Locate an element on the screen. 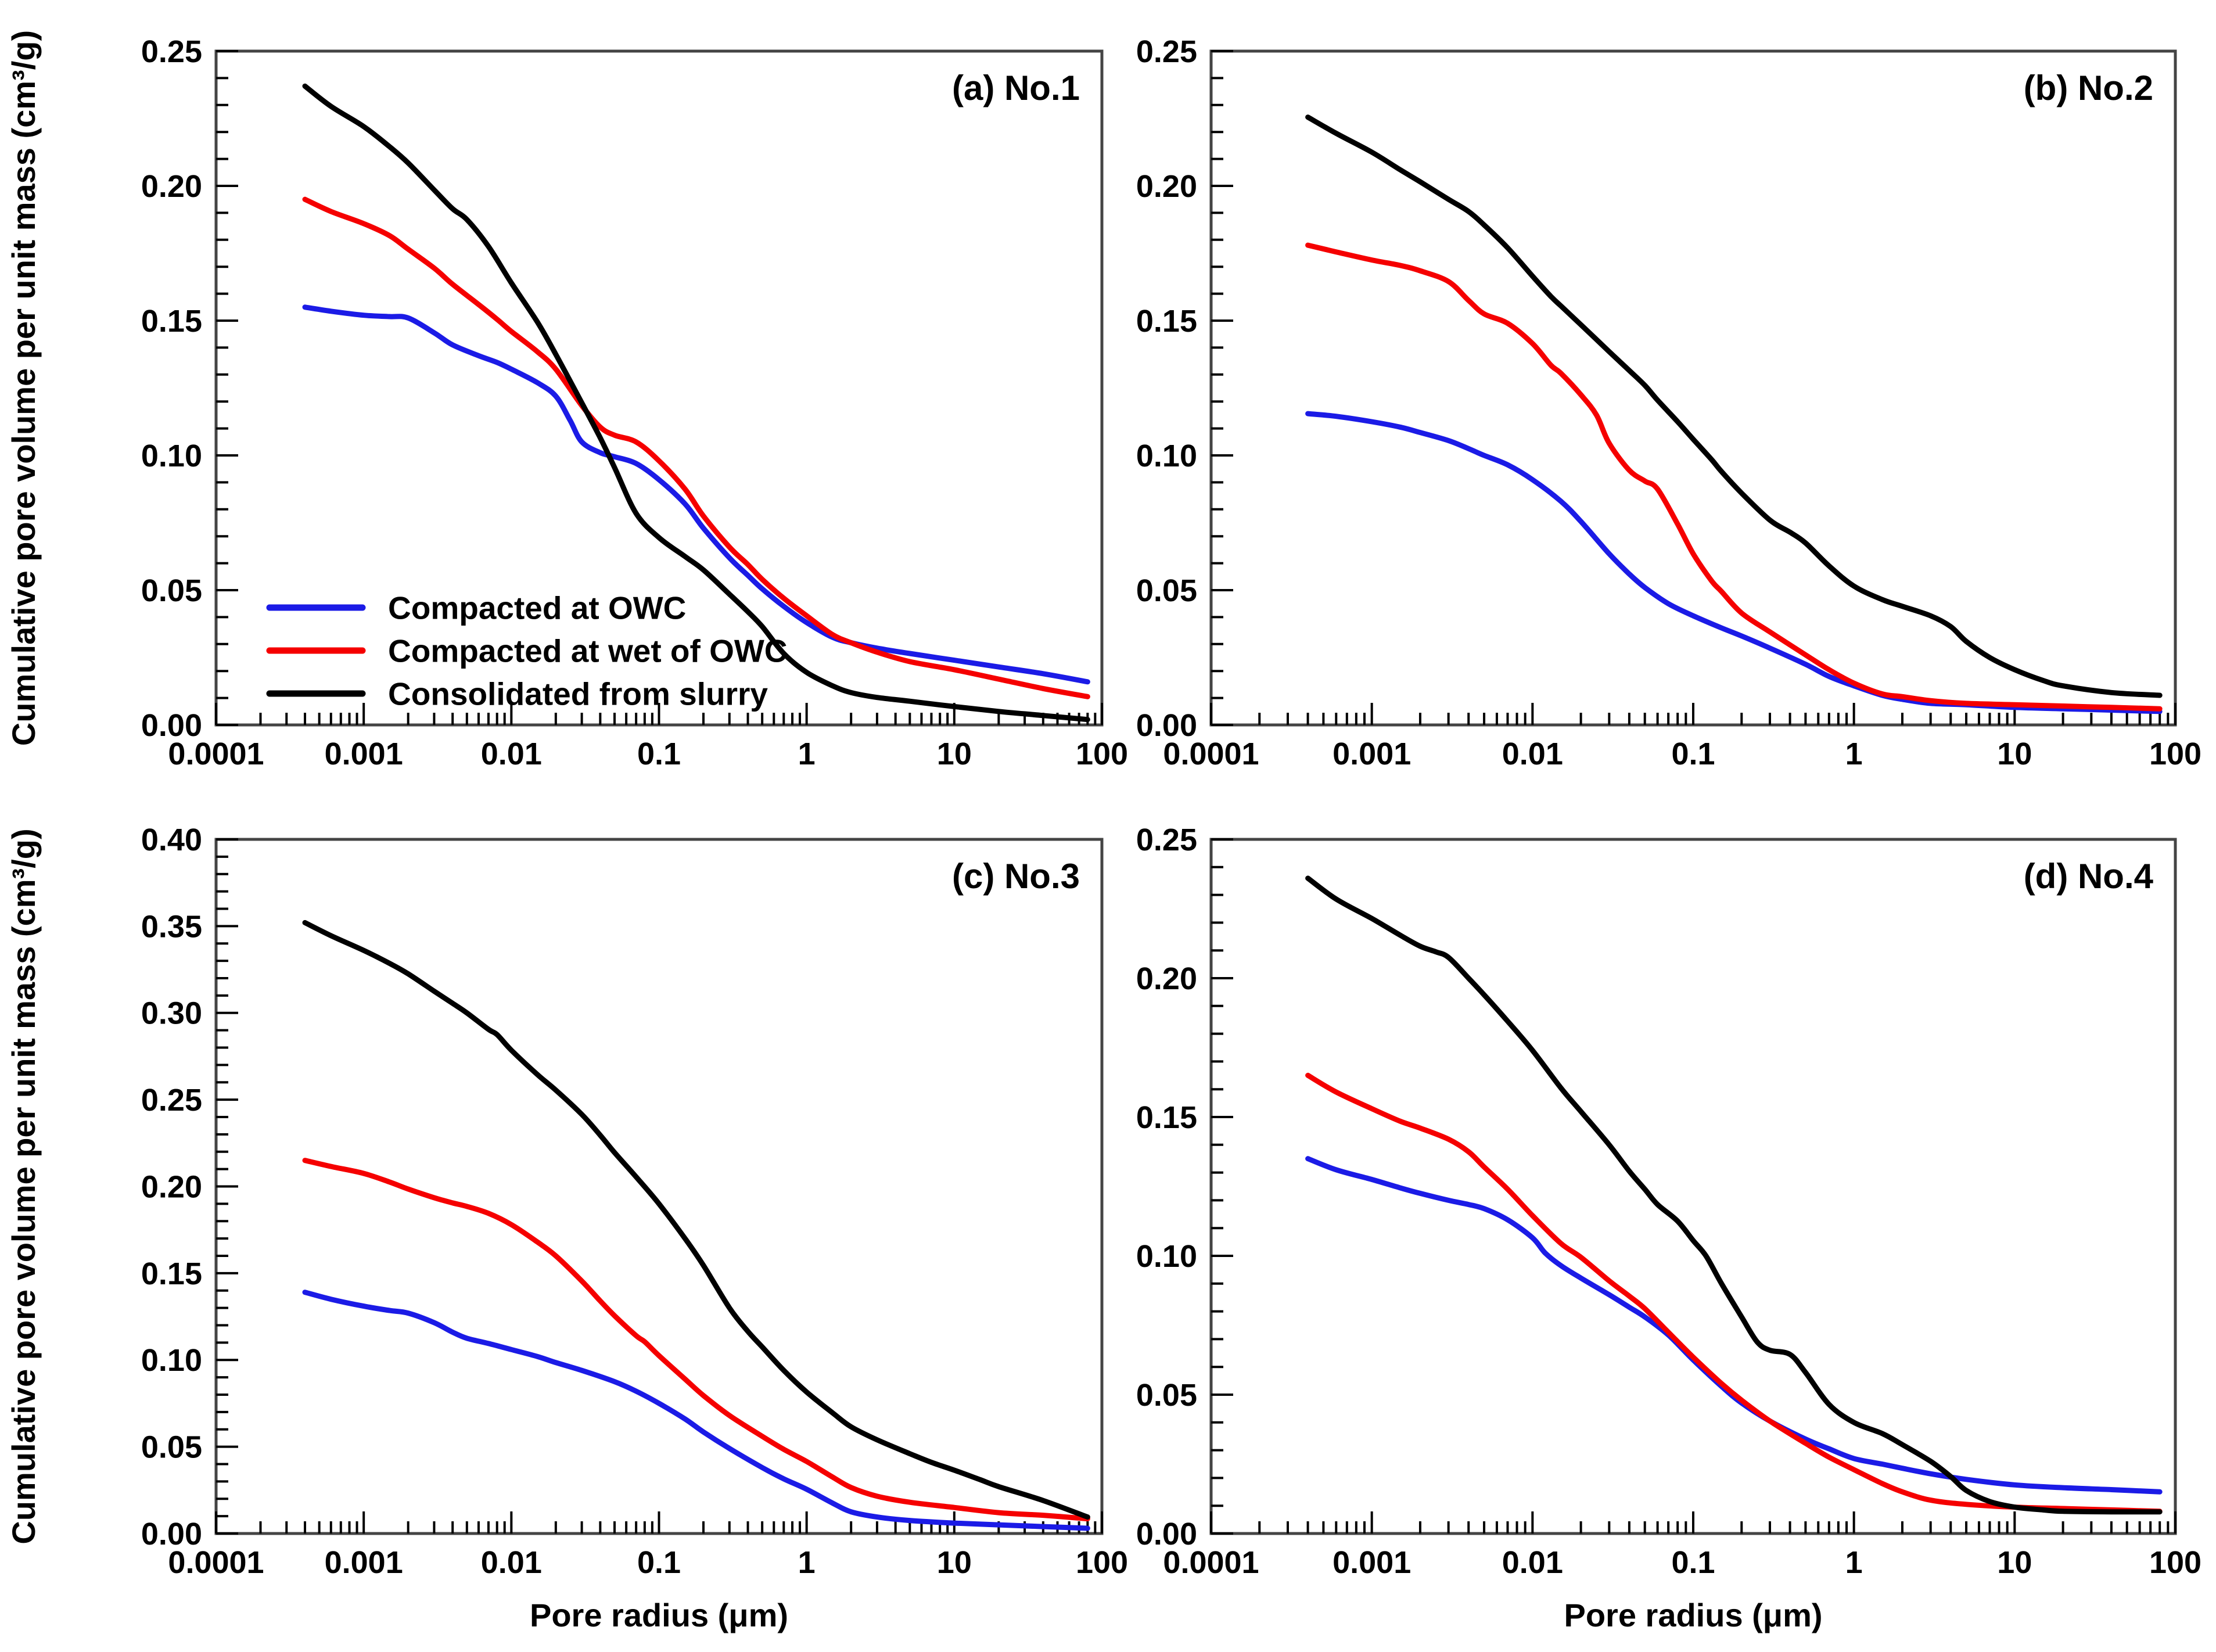 Image resolution: width=2216 pixels, height=1652 pixels. legend-label-compacted-at-owc: Compacted at OWC is located at coordinates (537, 608).